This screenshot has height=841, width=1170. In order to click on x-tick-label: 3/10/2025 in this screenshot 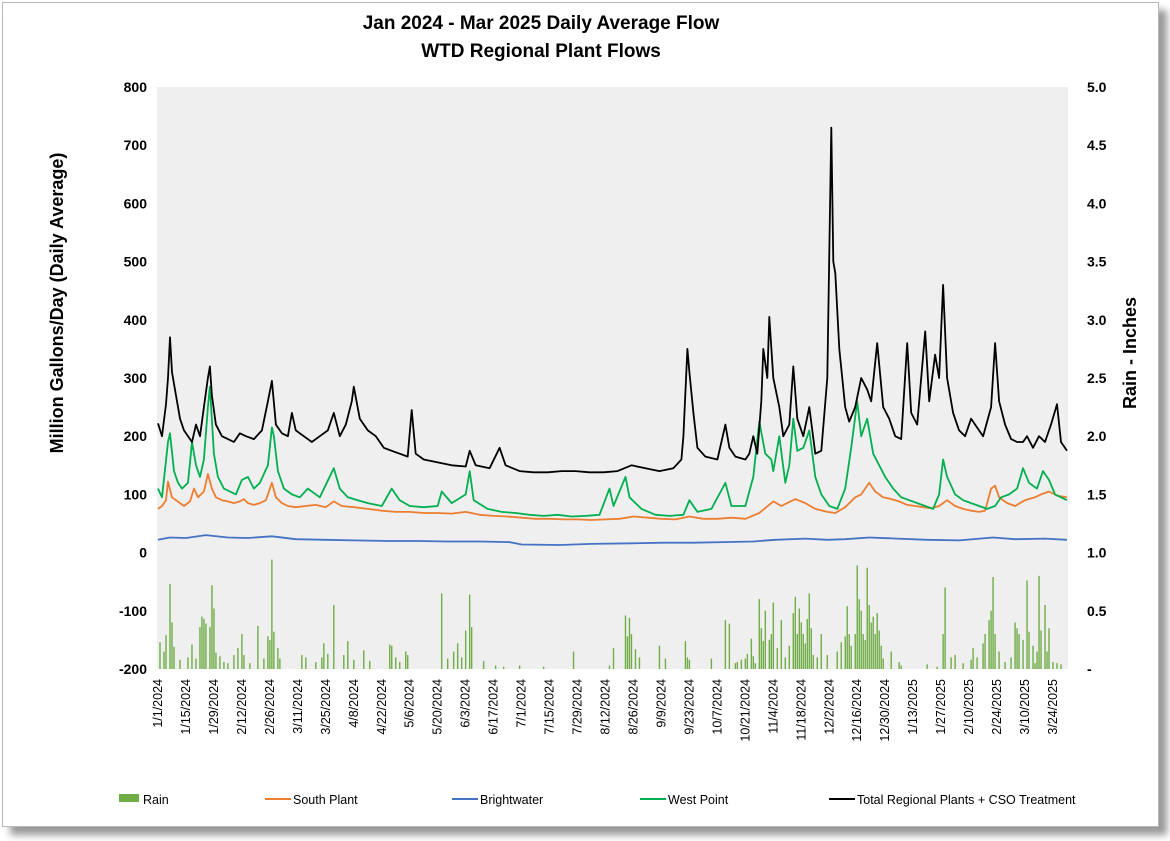, I will do `click(1025, 707)`.